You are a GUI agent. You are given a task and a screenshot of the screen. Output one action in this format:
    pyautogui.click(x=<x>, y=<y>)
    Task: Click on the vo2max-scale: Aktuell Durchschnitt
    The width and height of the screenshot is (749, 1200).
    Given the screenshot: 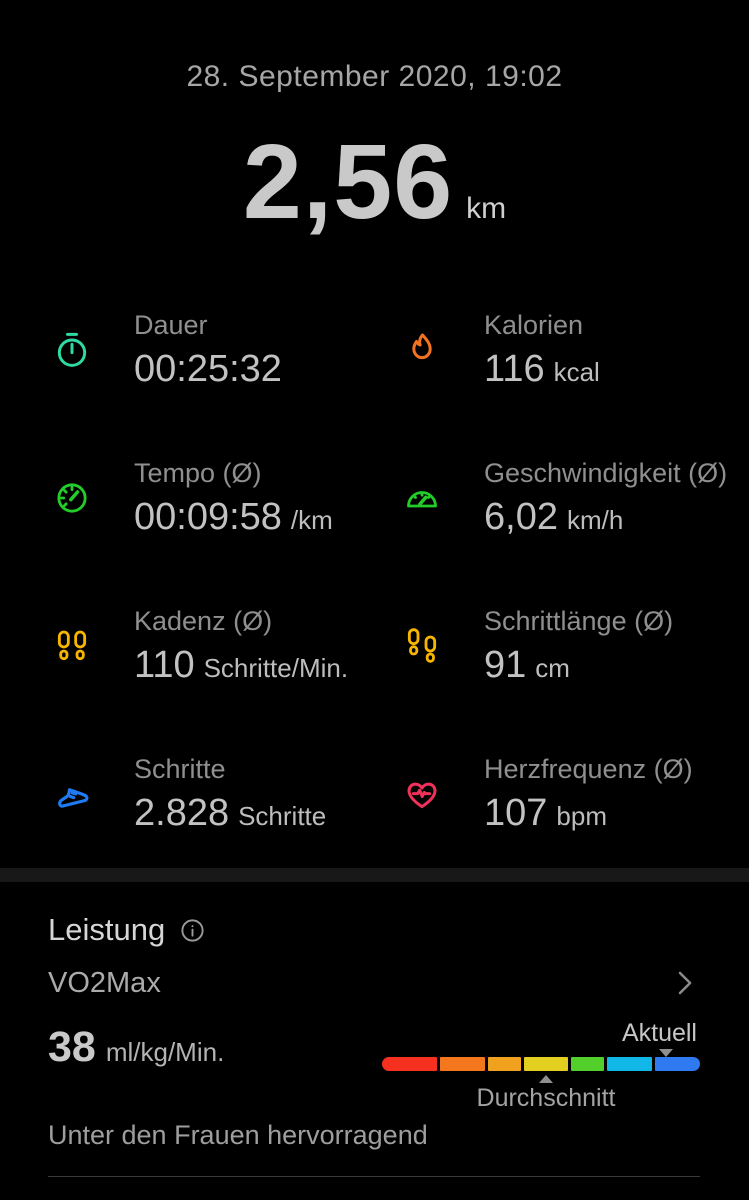 What is the action you would take?
    pyautogui.click(x=541, y=1070)
    